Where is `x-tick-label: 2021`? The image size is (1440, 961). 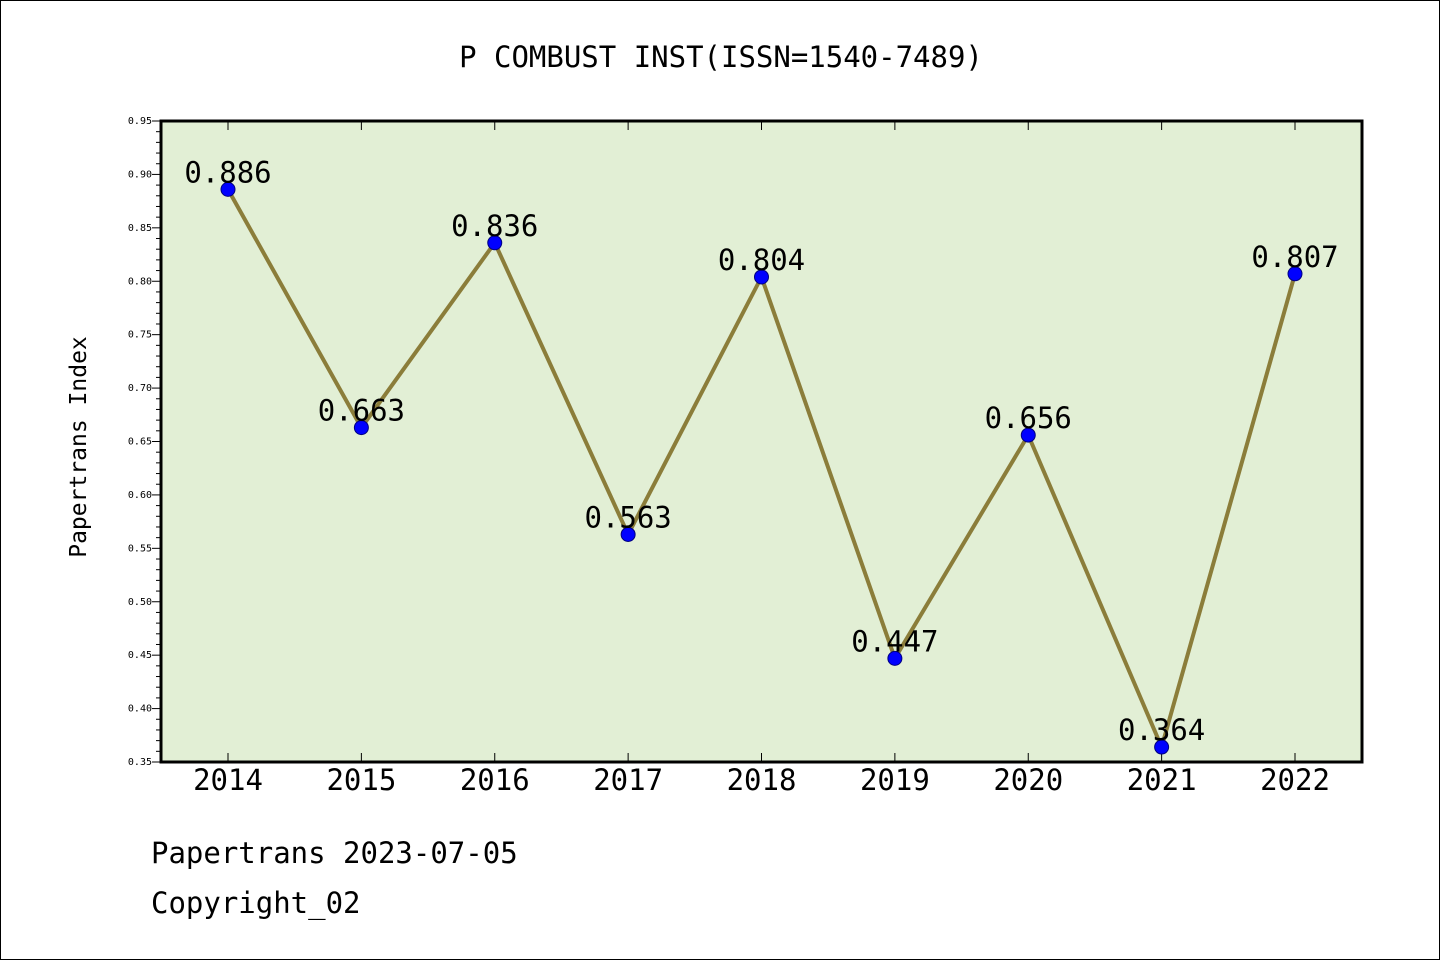
x-tick-label: 2021 is located at coordinates (1162, 780).